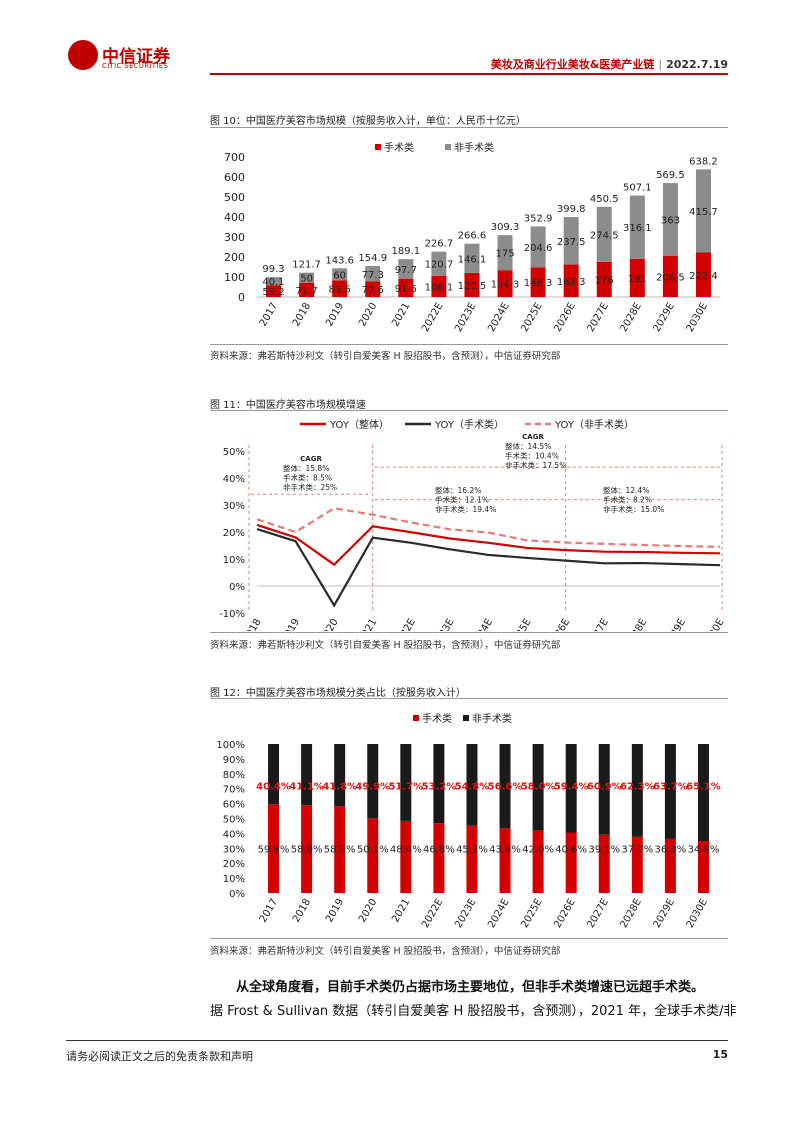  I want to click on data-label-total: 154.9, so click(372, 258).